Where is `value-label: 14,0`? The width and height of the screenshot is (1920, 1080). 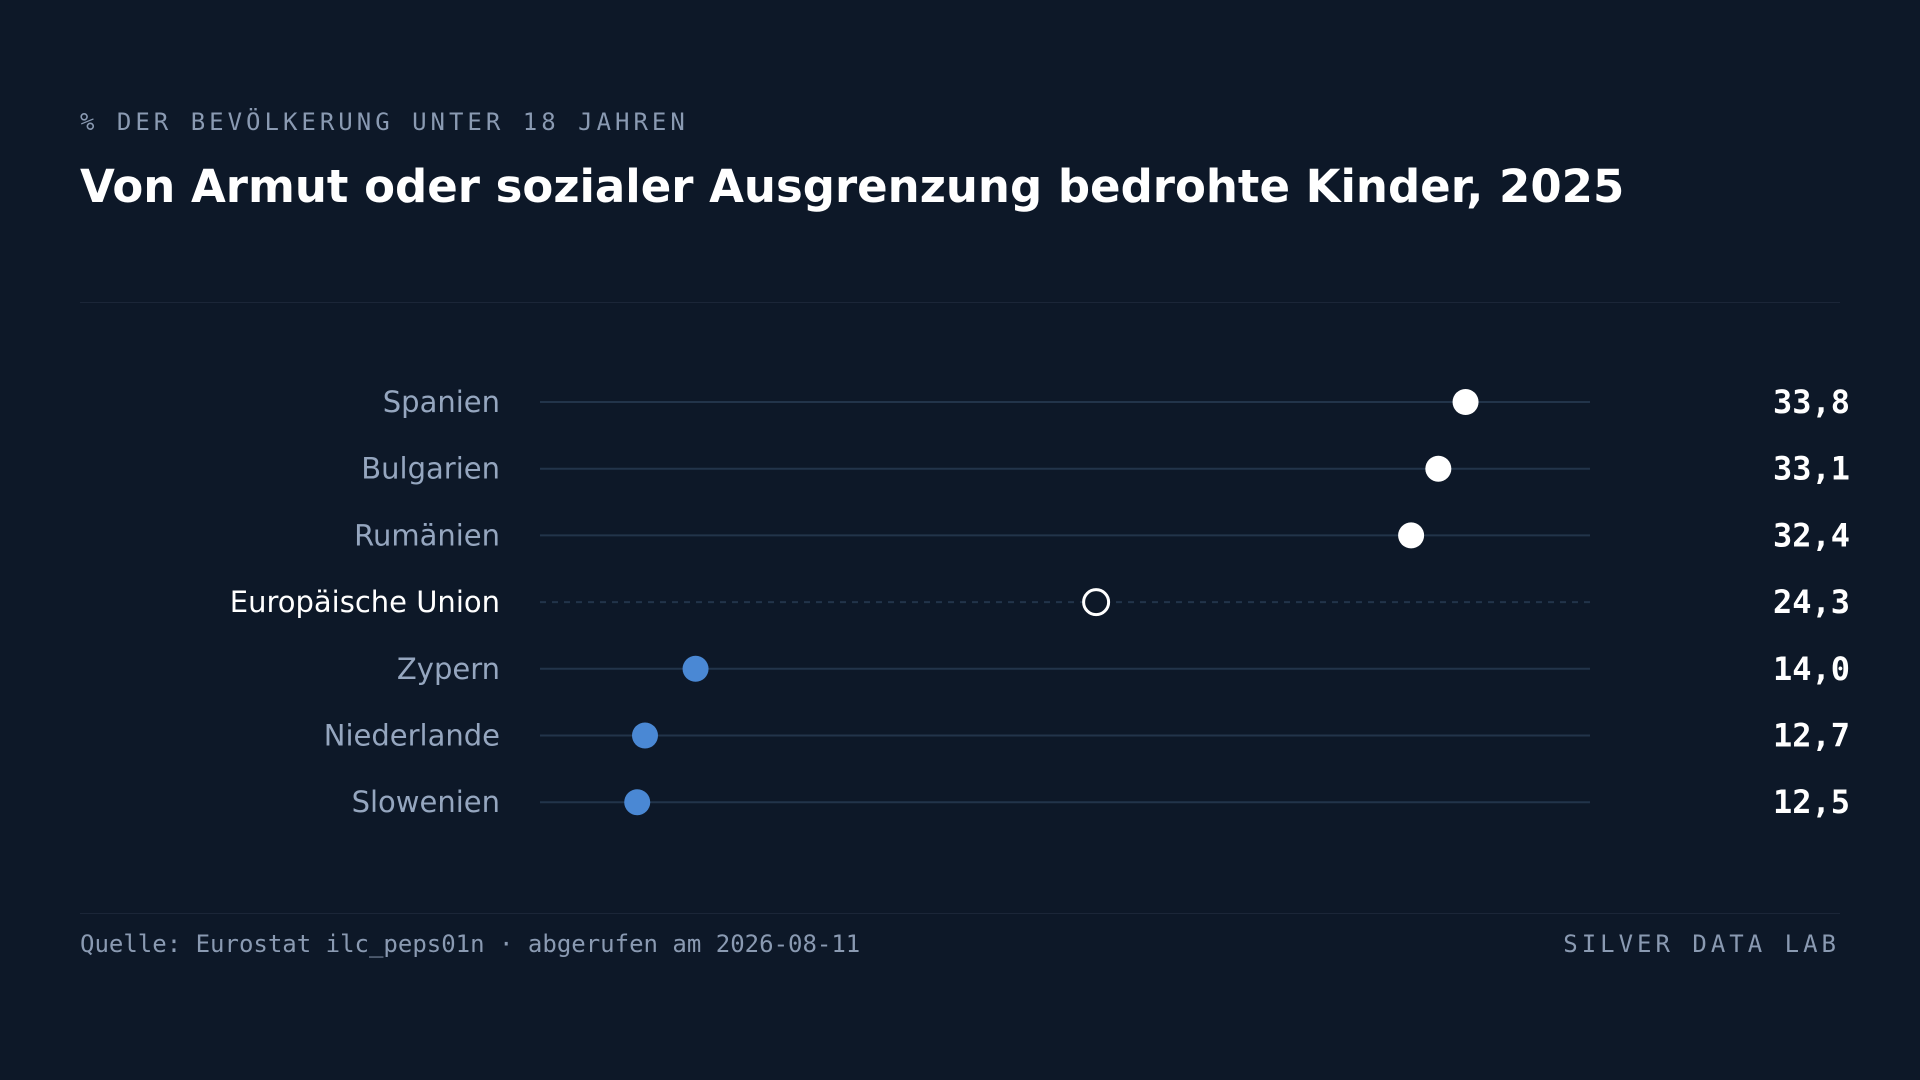
value-label: 14,0 is located at coordinates (1811, 669).